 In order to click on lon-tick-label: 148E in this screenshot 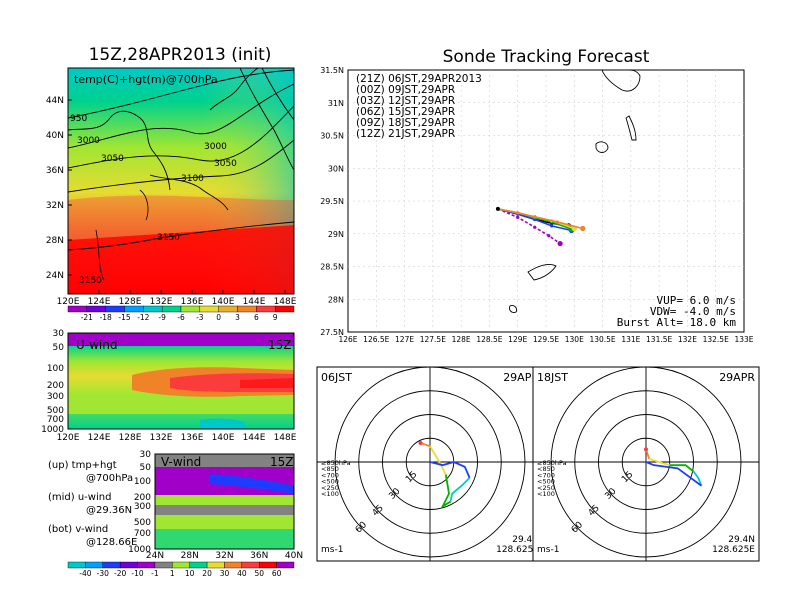, I will do `click(285, 438)`.